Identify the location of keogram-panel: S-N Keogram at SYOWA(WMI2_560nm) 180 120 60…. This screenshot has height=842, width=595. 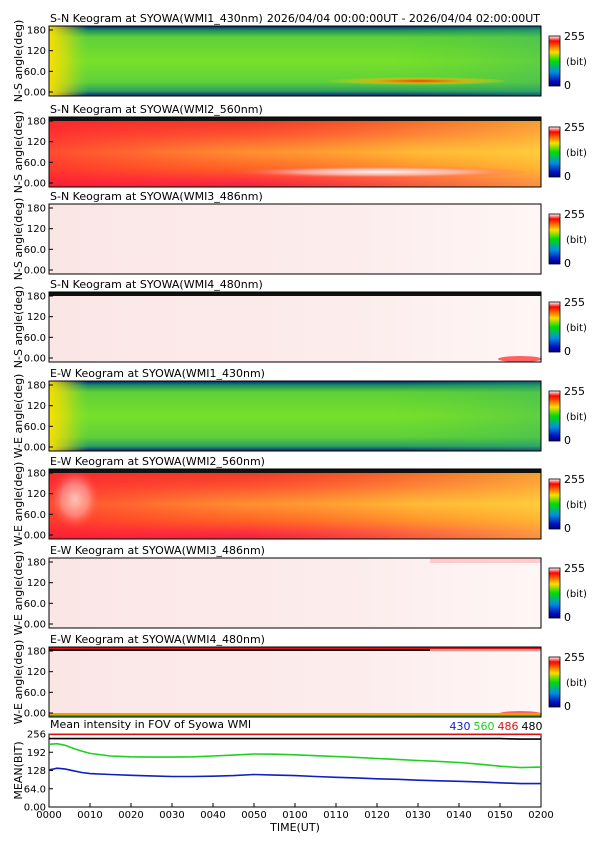
(299, 148).